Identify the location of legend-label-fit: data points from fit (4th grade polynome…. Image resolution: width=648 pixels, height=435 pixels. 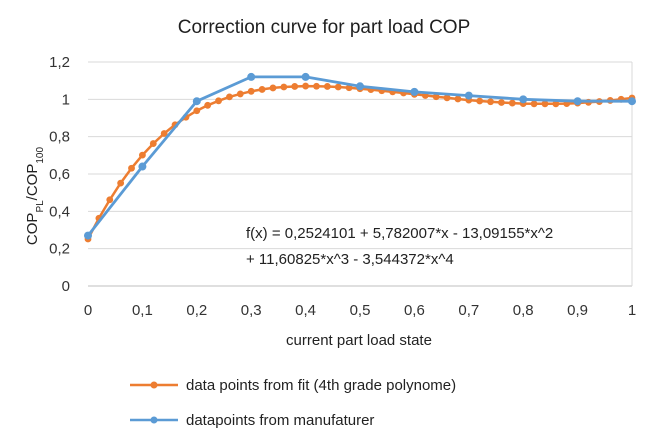
(321, 385).